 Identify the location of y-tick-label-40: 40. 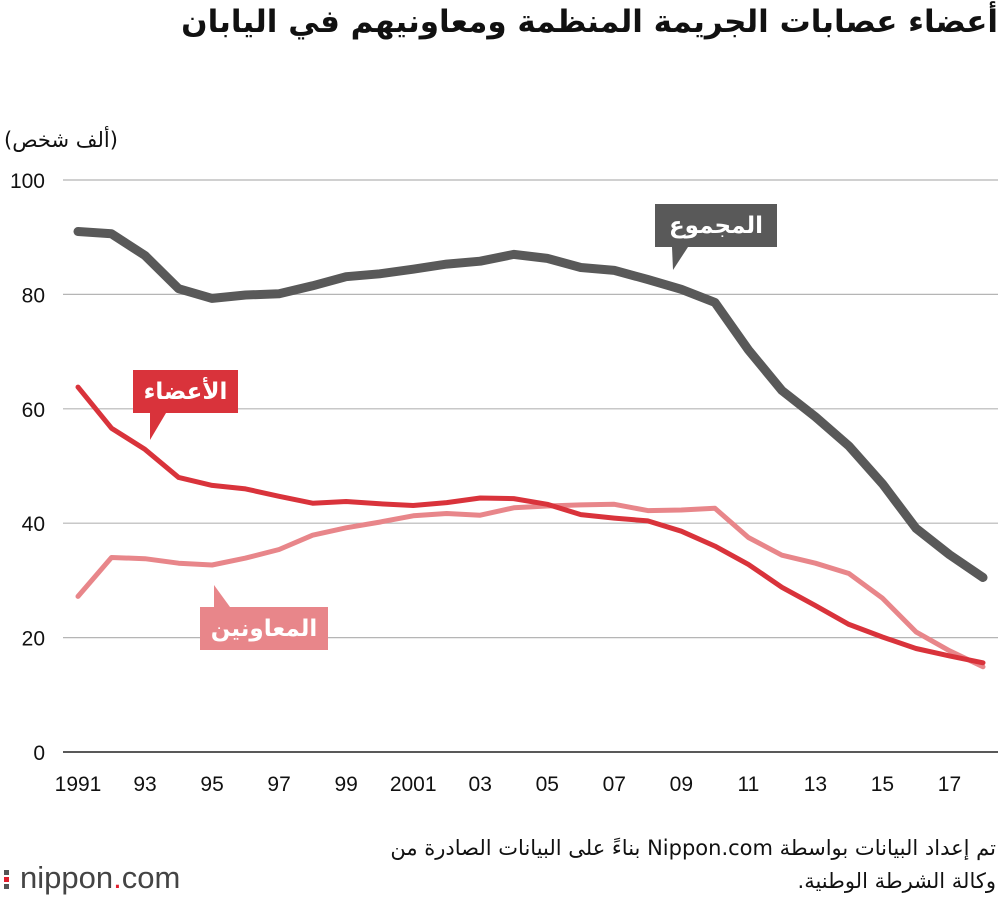
(33, 524).